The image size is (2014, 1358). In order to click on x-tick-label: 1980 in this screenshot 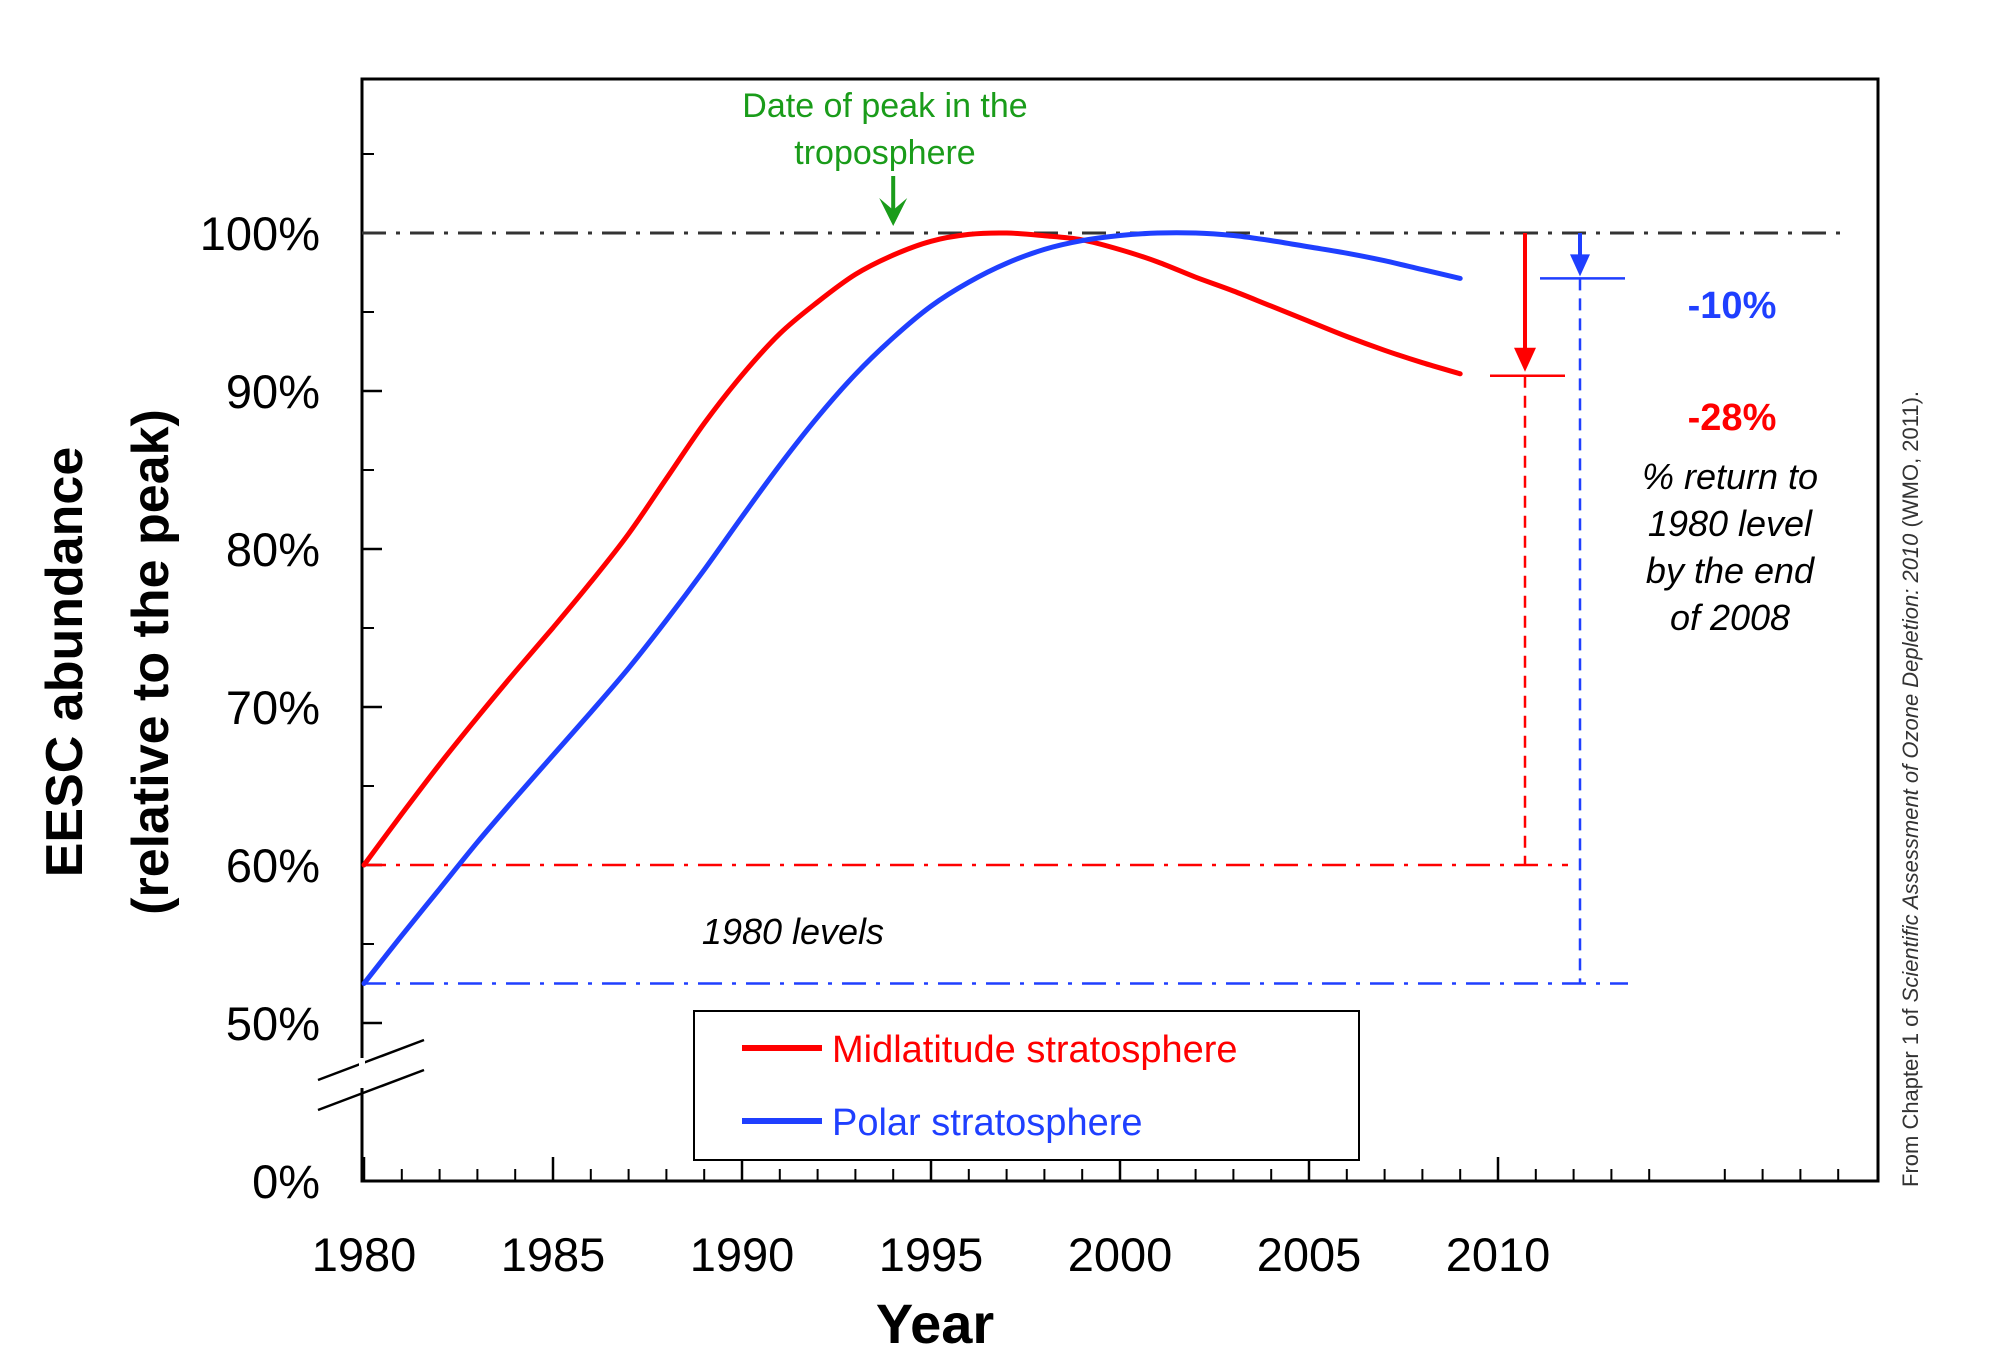, I will do `click(364, 1254)`.